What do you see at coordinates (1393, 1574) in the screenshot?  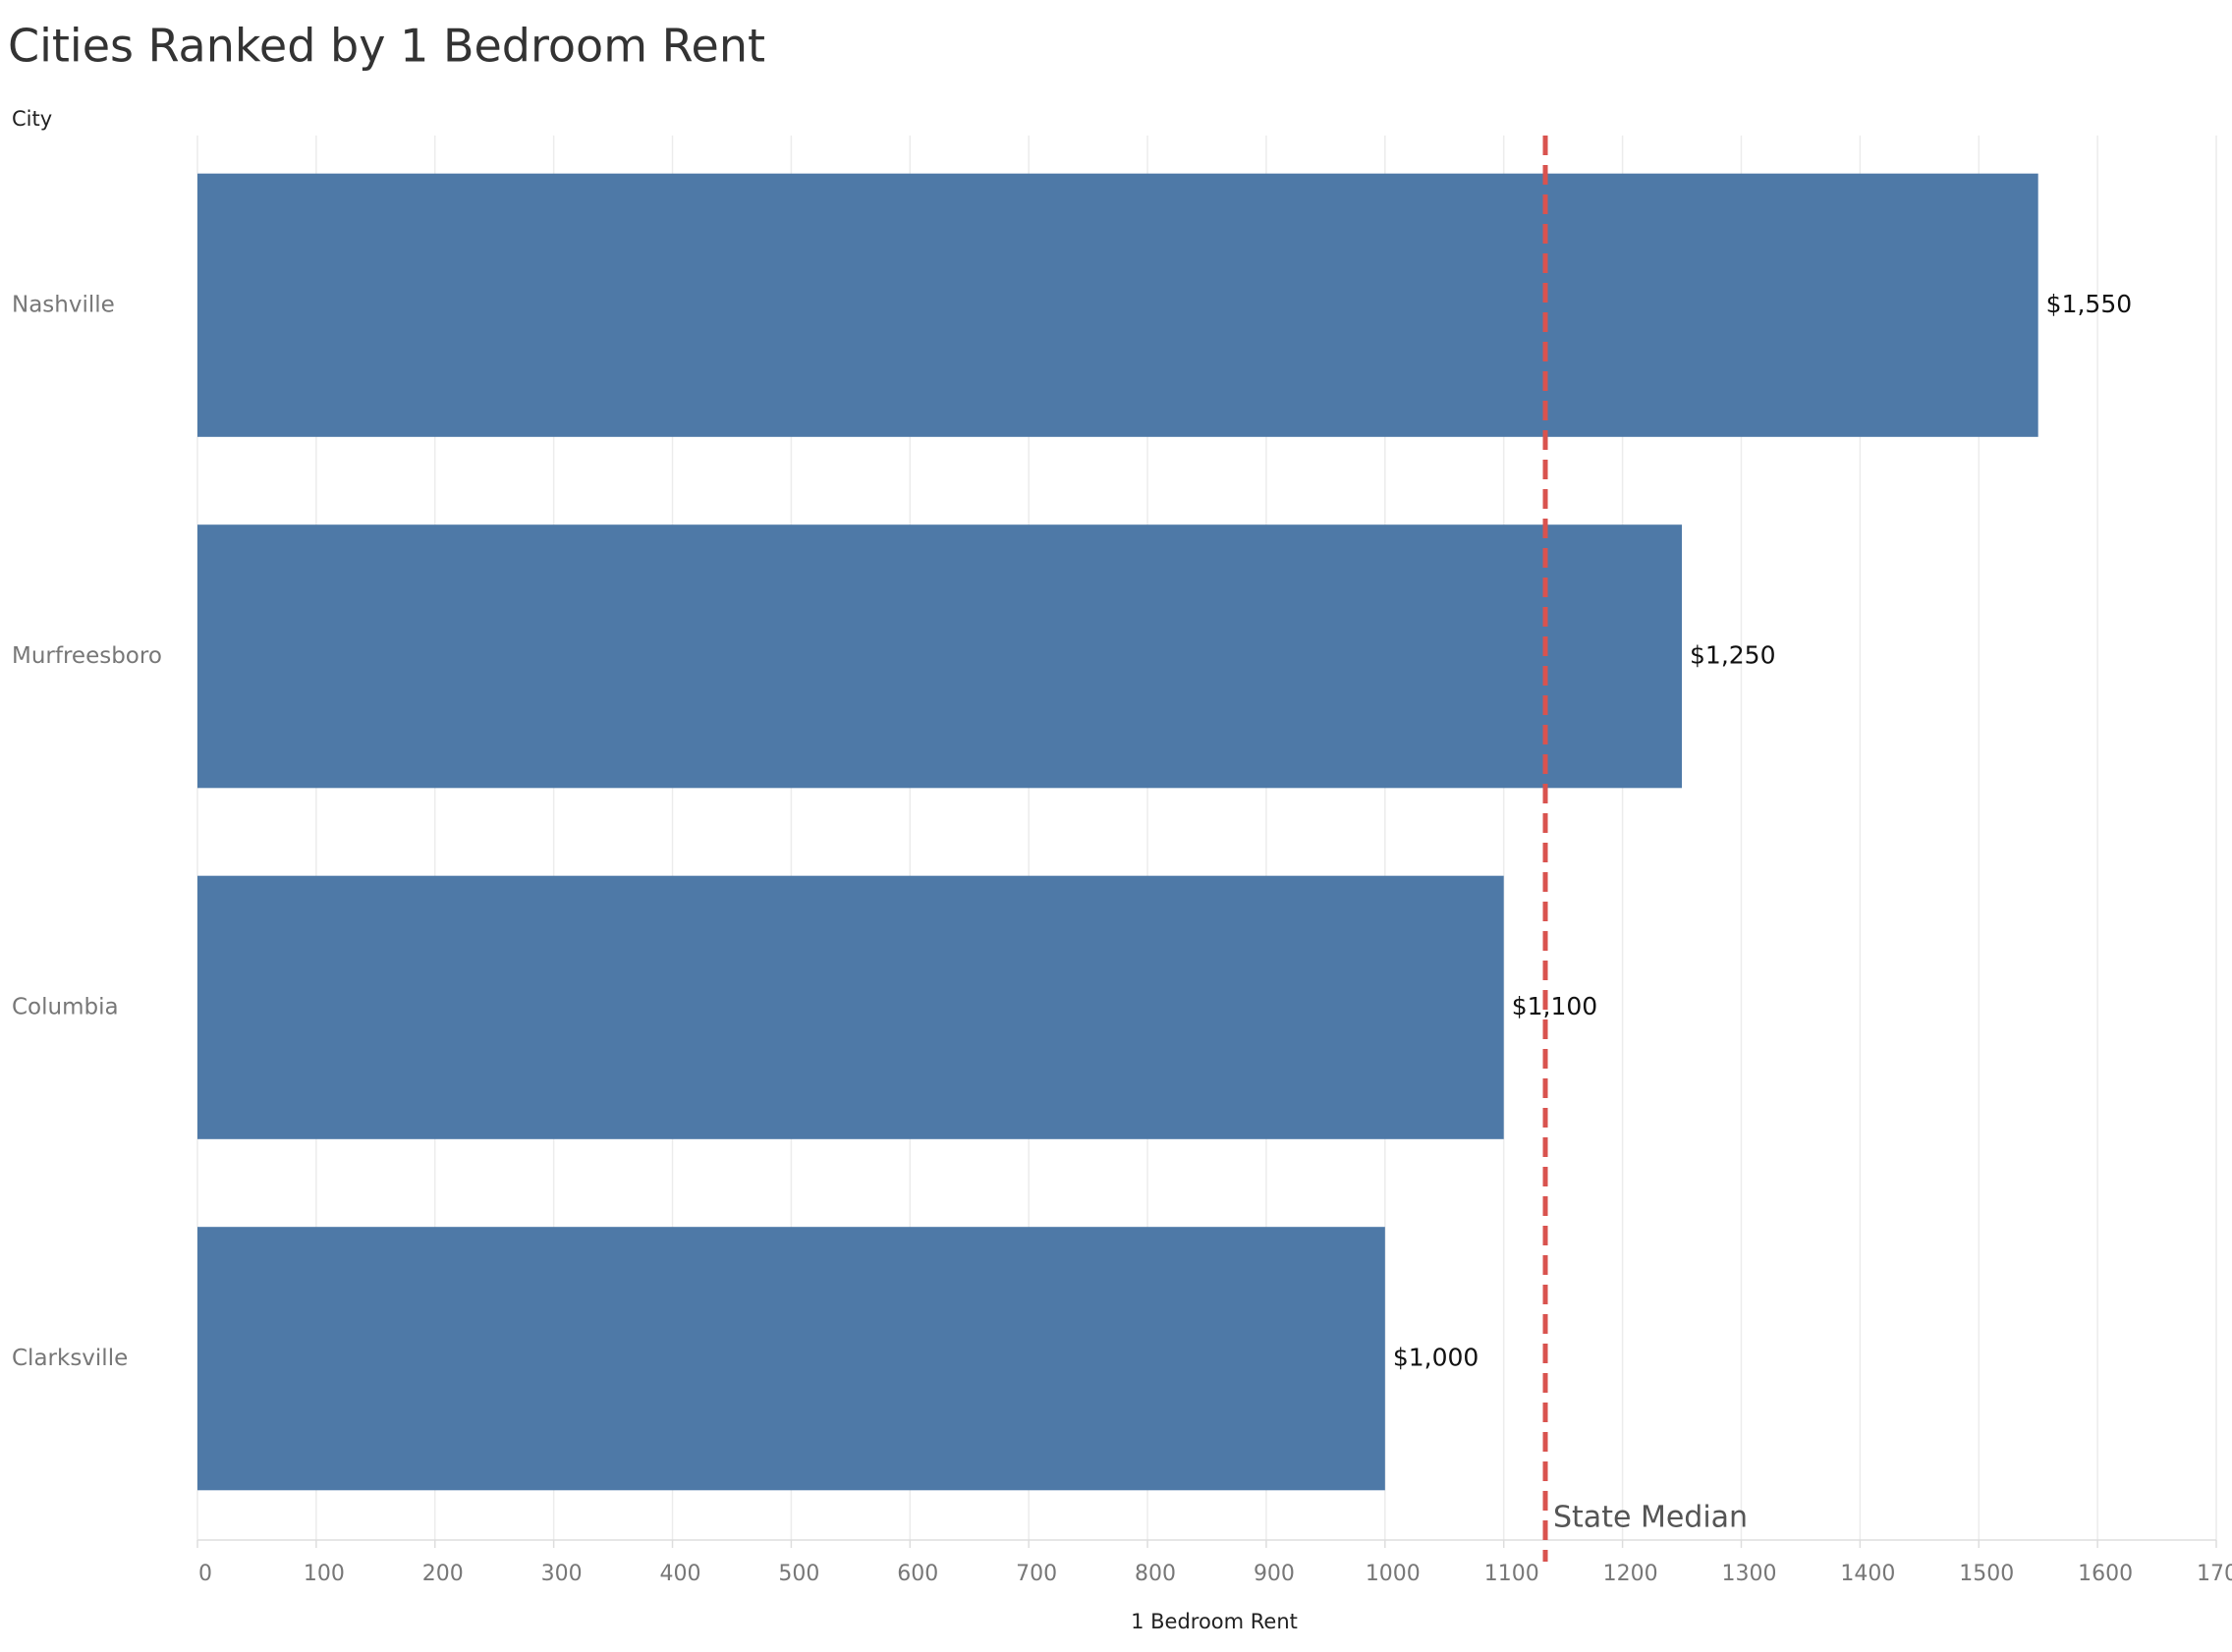 I see `x-tick-label: 1000` at bounding box center [1393, 1574].